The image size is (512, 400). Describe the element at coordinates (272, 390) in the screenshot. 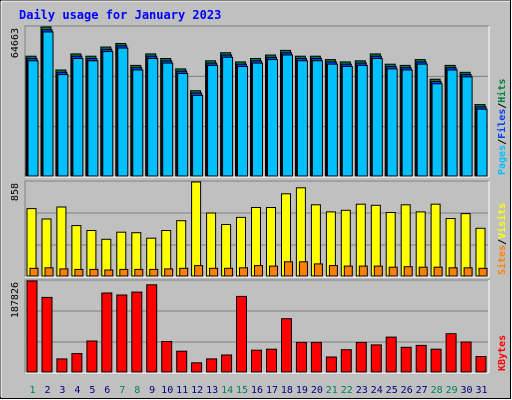

I see `x-tick-label: 17` at that location.